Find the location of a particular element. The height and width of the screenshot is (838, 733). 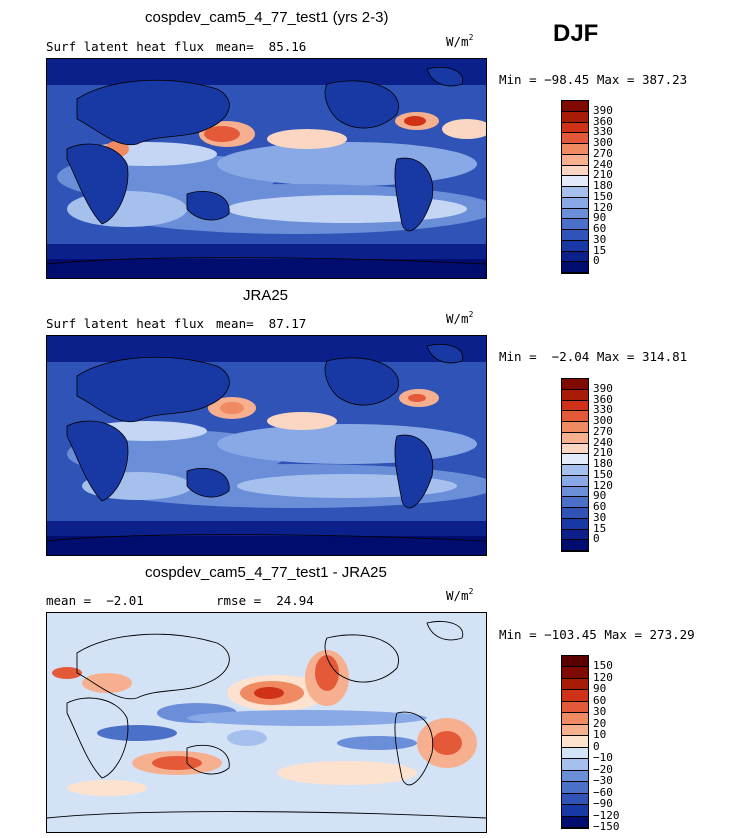

colorbar-tick-label: 270 is located at coordinates (603, 153).